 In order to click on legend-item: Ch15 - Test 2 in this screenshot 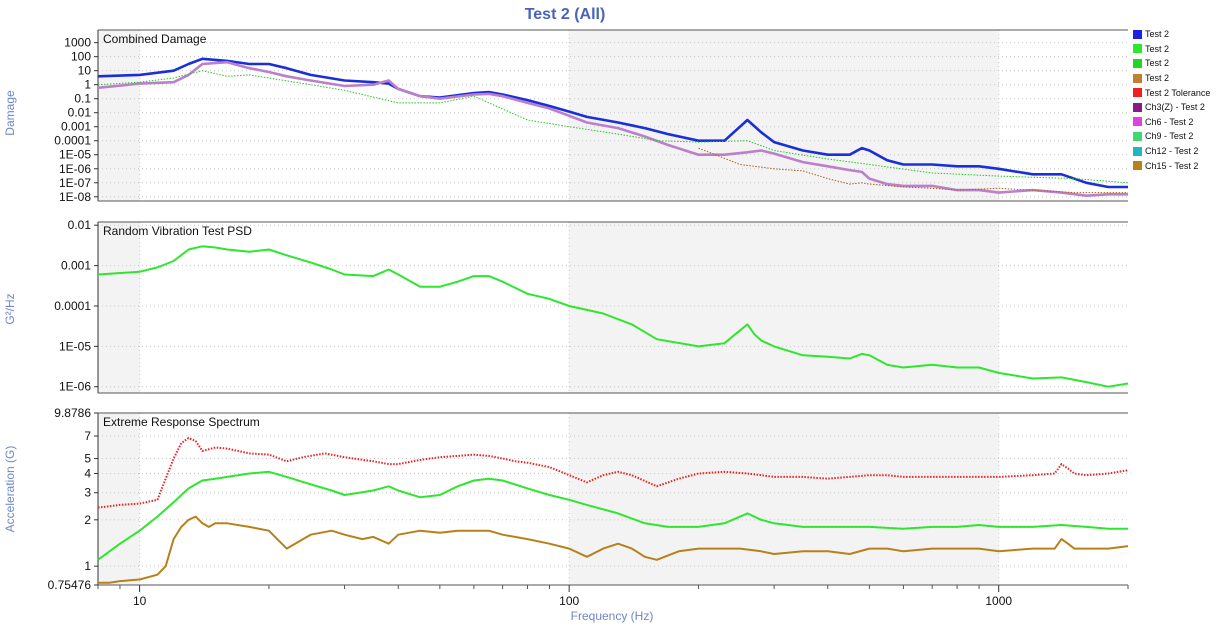, I will do `click(1171, 165)`.